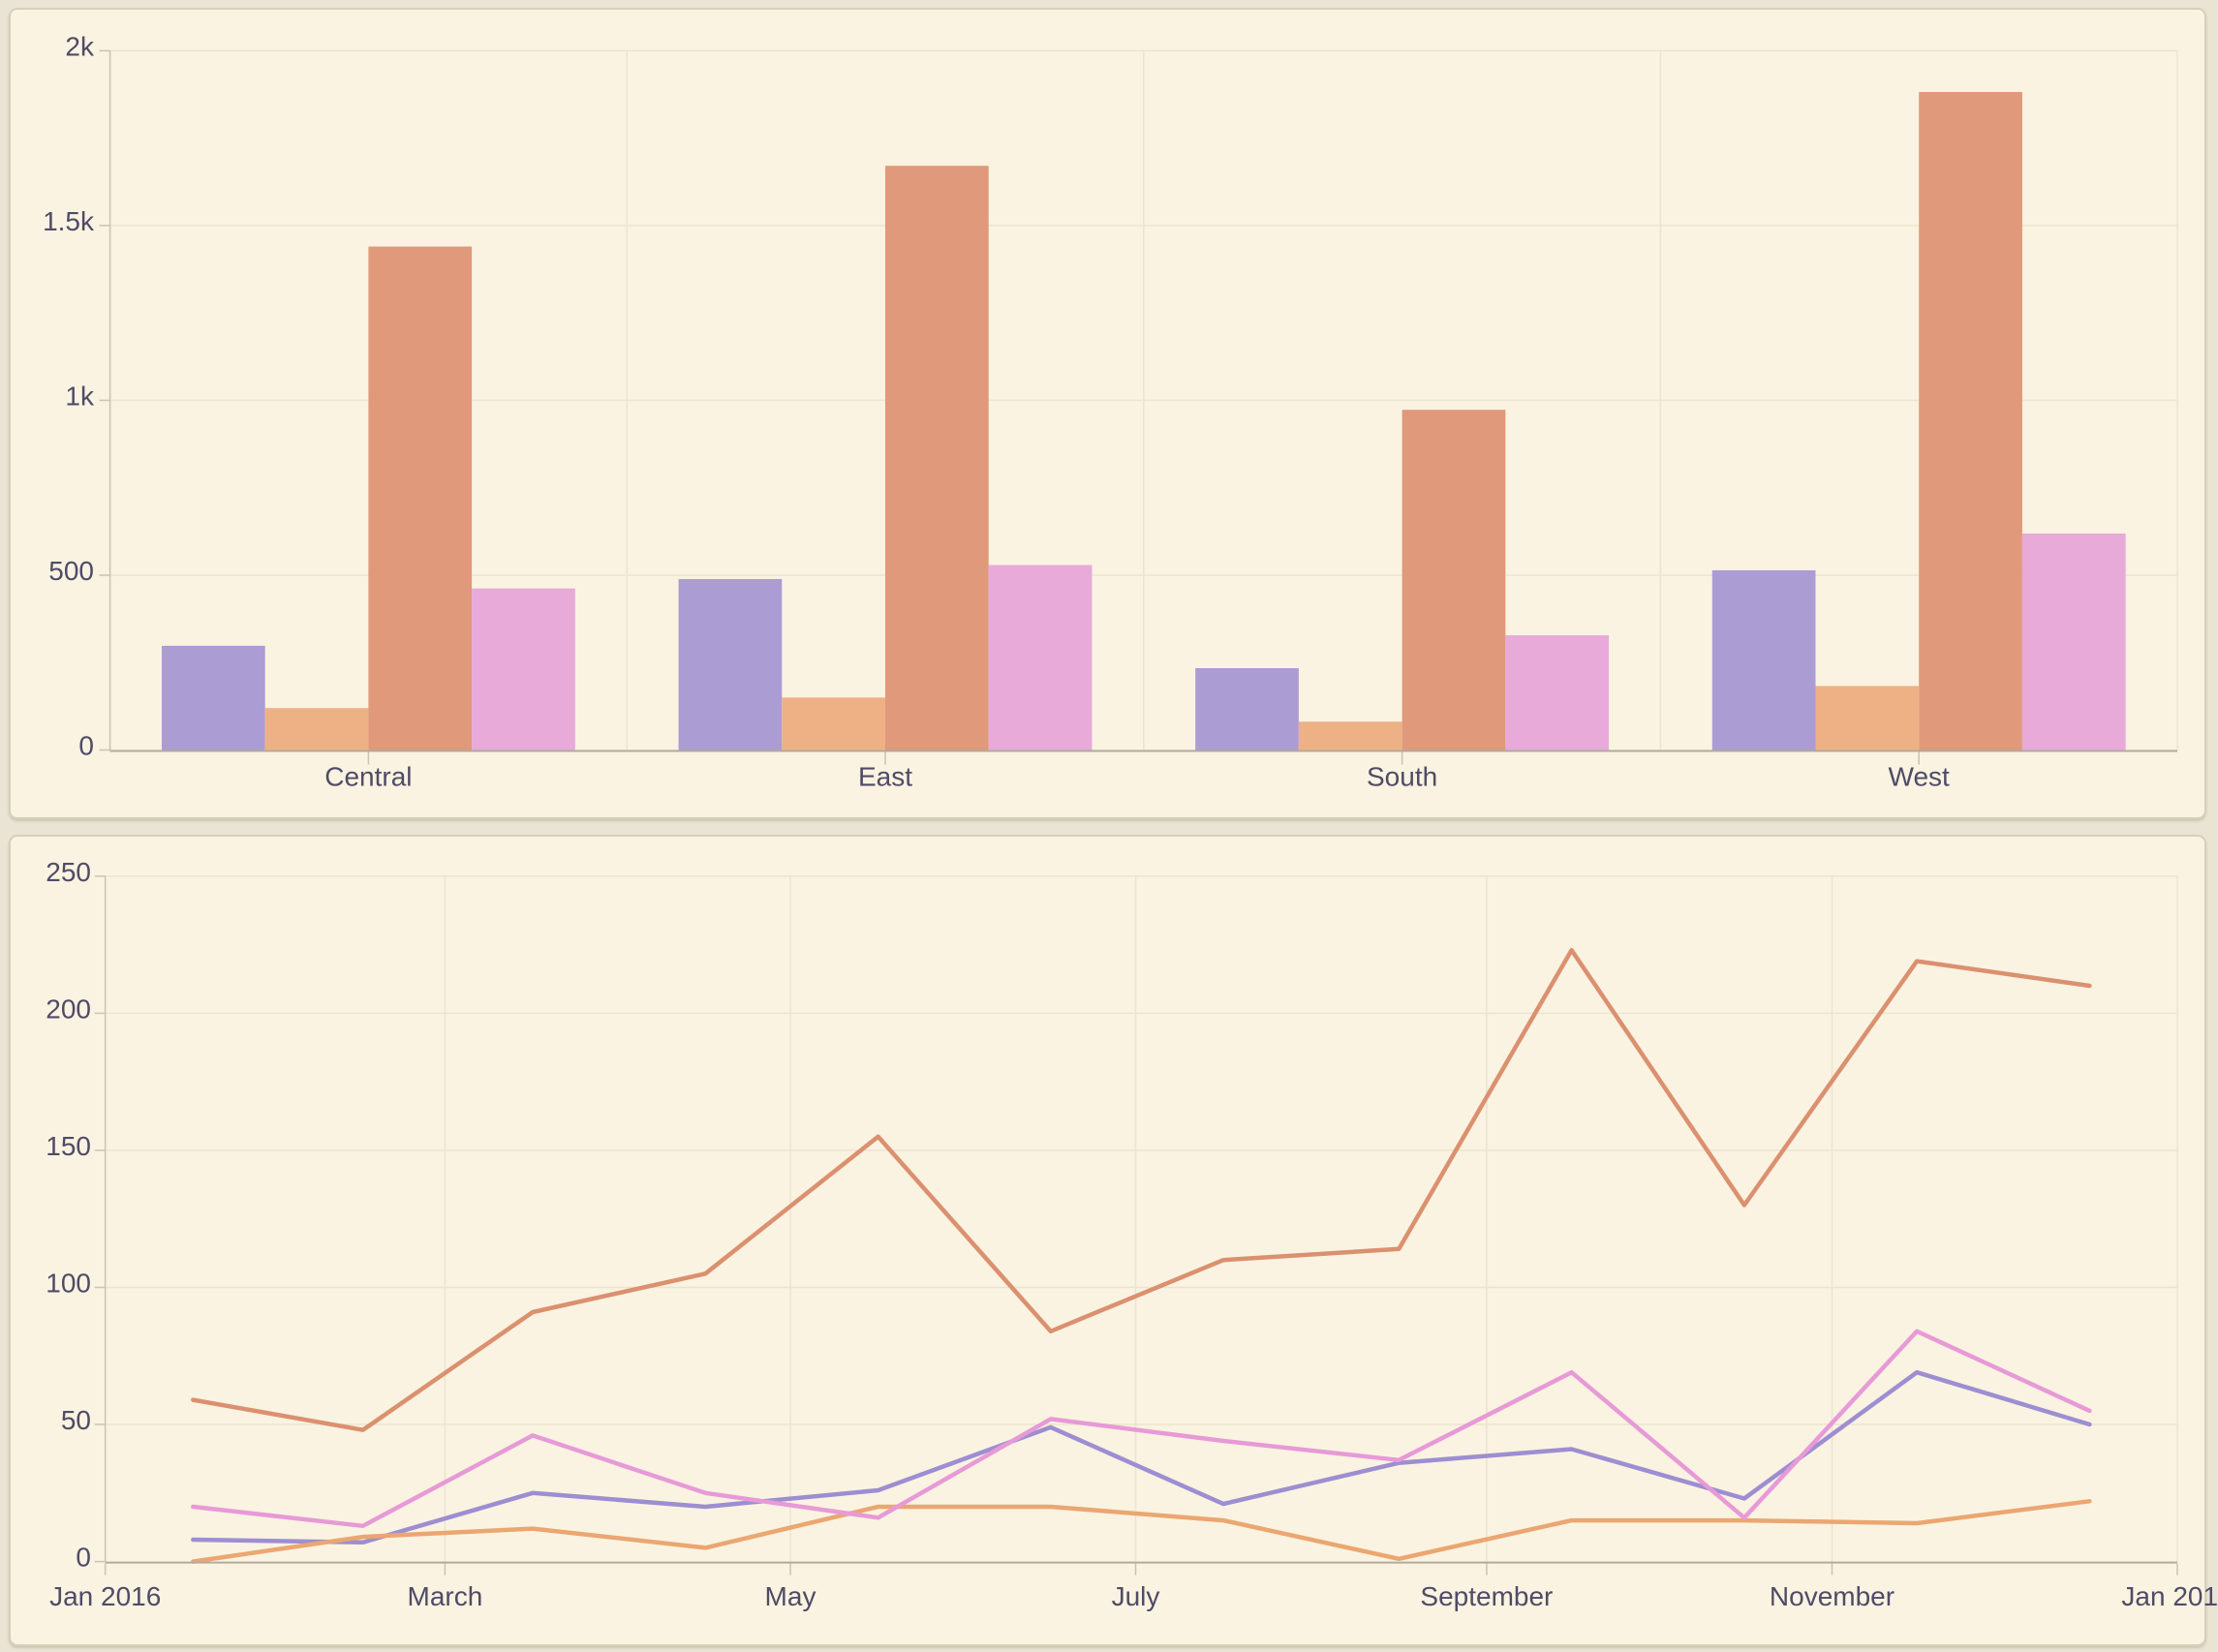  What do you see at coordinates (790, 1596) in the screenshot?
I see `svg-text: May` at bounding box center [790, 1596].